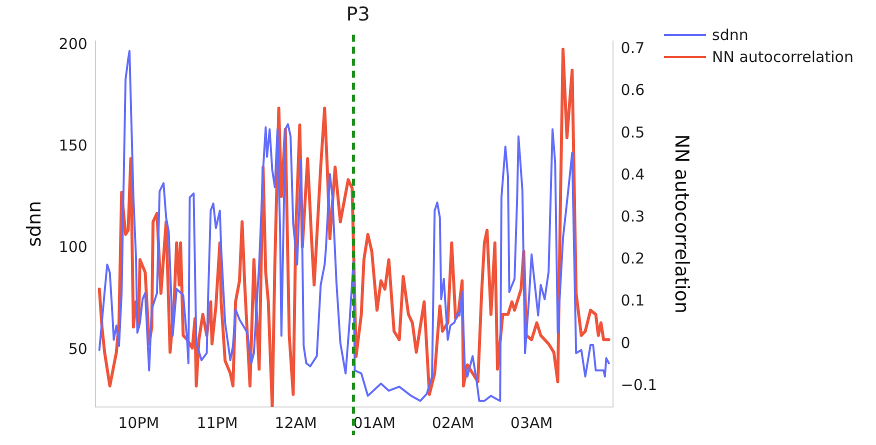 The image size is (876, 445). Describe the element at coordinates (78, 349) in the screenshot. I see `y-tick-label: 50` at that location.